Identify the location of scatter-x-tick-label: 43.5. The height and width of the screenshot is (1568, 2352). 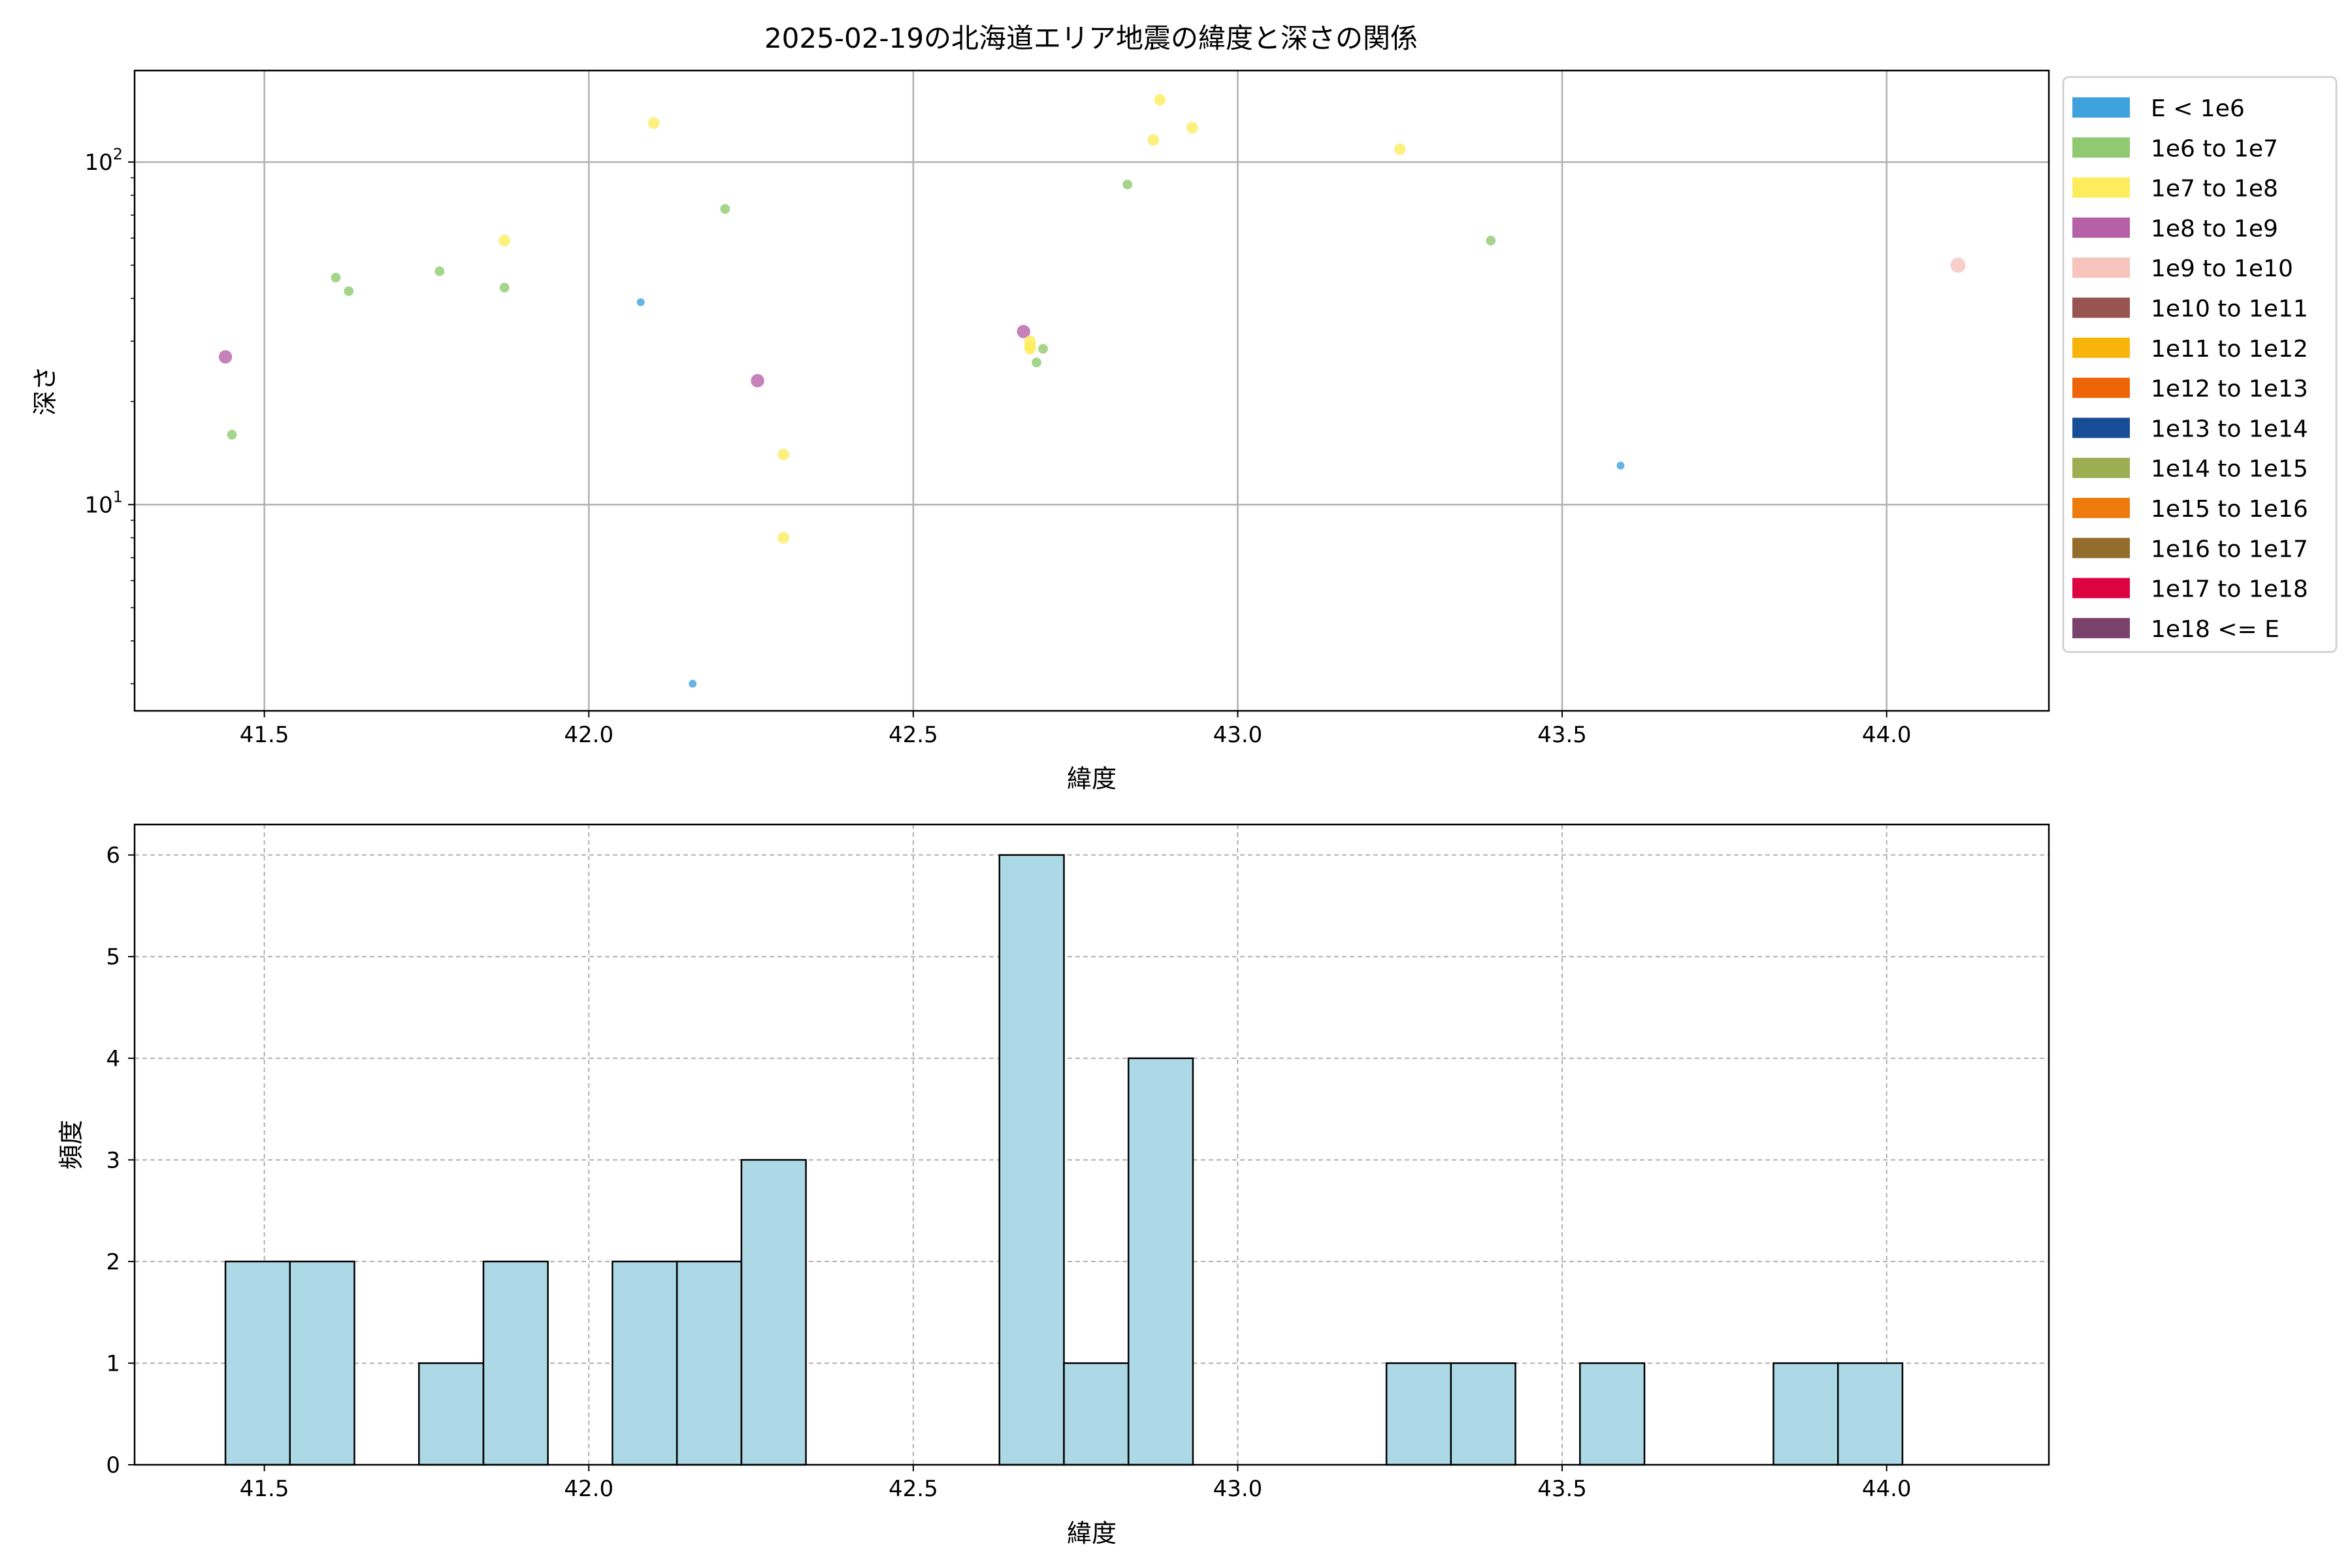
(1562, 735).